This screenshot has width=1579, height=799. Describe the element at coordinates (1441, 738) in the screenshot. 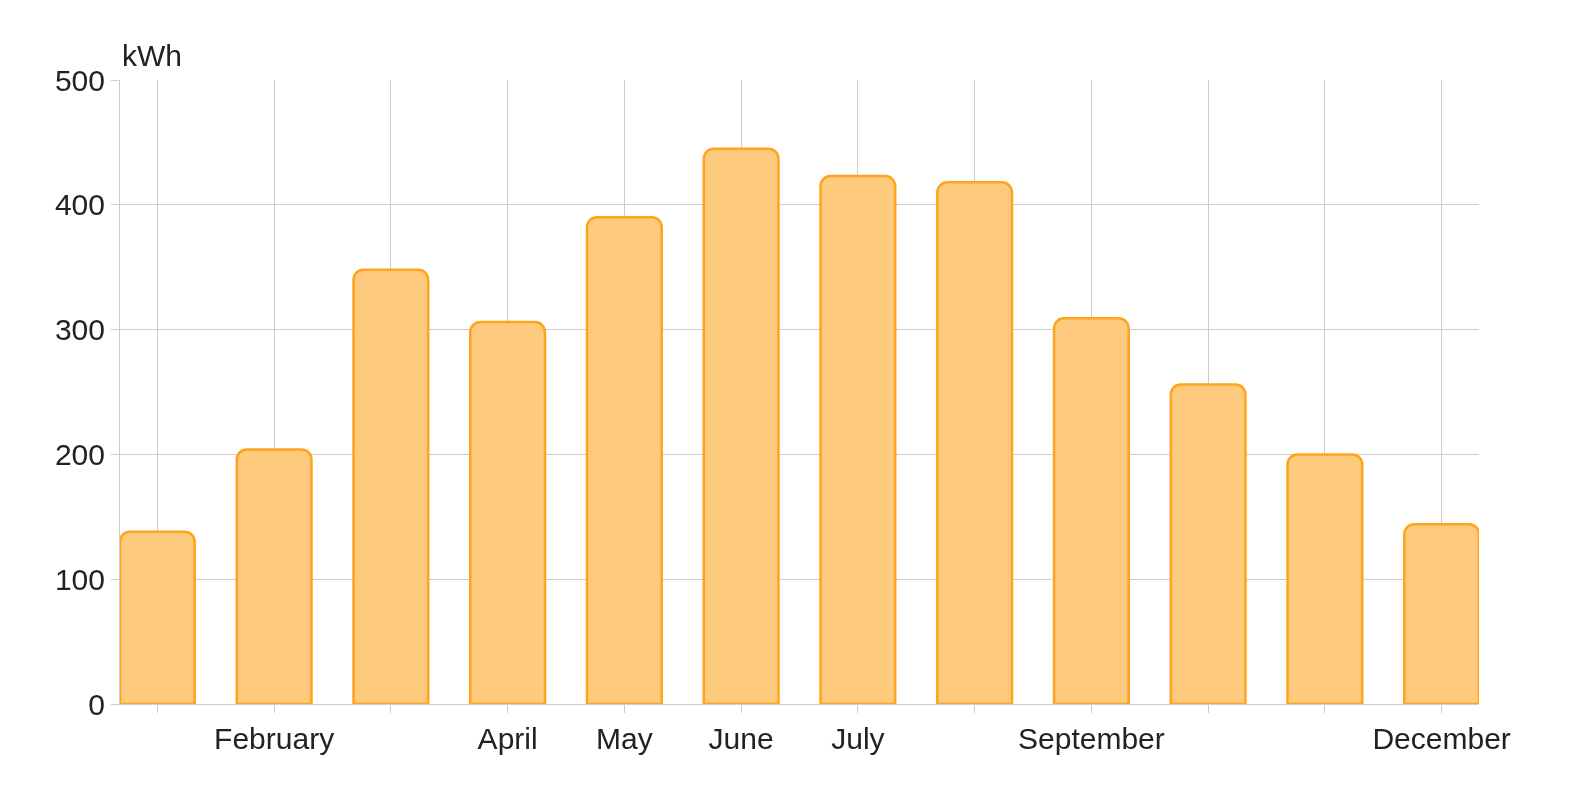

I see `x-tick-label: December` at that location.